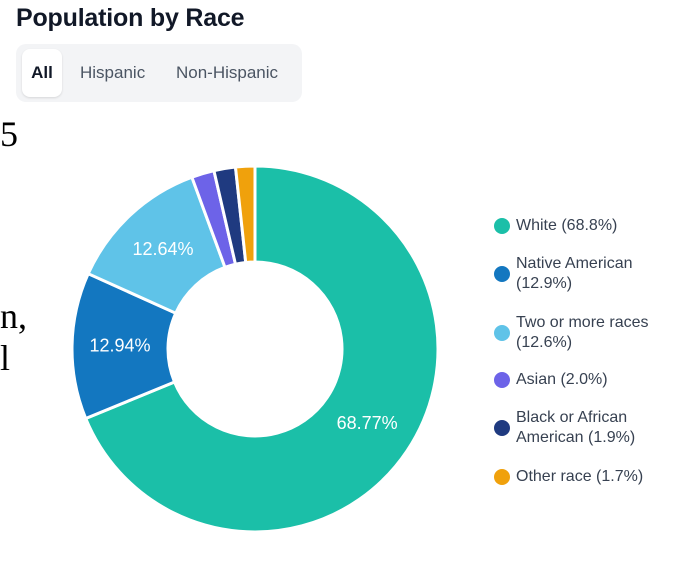 Image resolution: width=688 pixels, height=588 pixels. Describe the element at coordinates (42, 73) in the screenshot. I see `tab-all: All` at that location.